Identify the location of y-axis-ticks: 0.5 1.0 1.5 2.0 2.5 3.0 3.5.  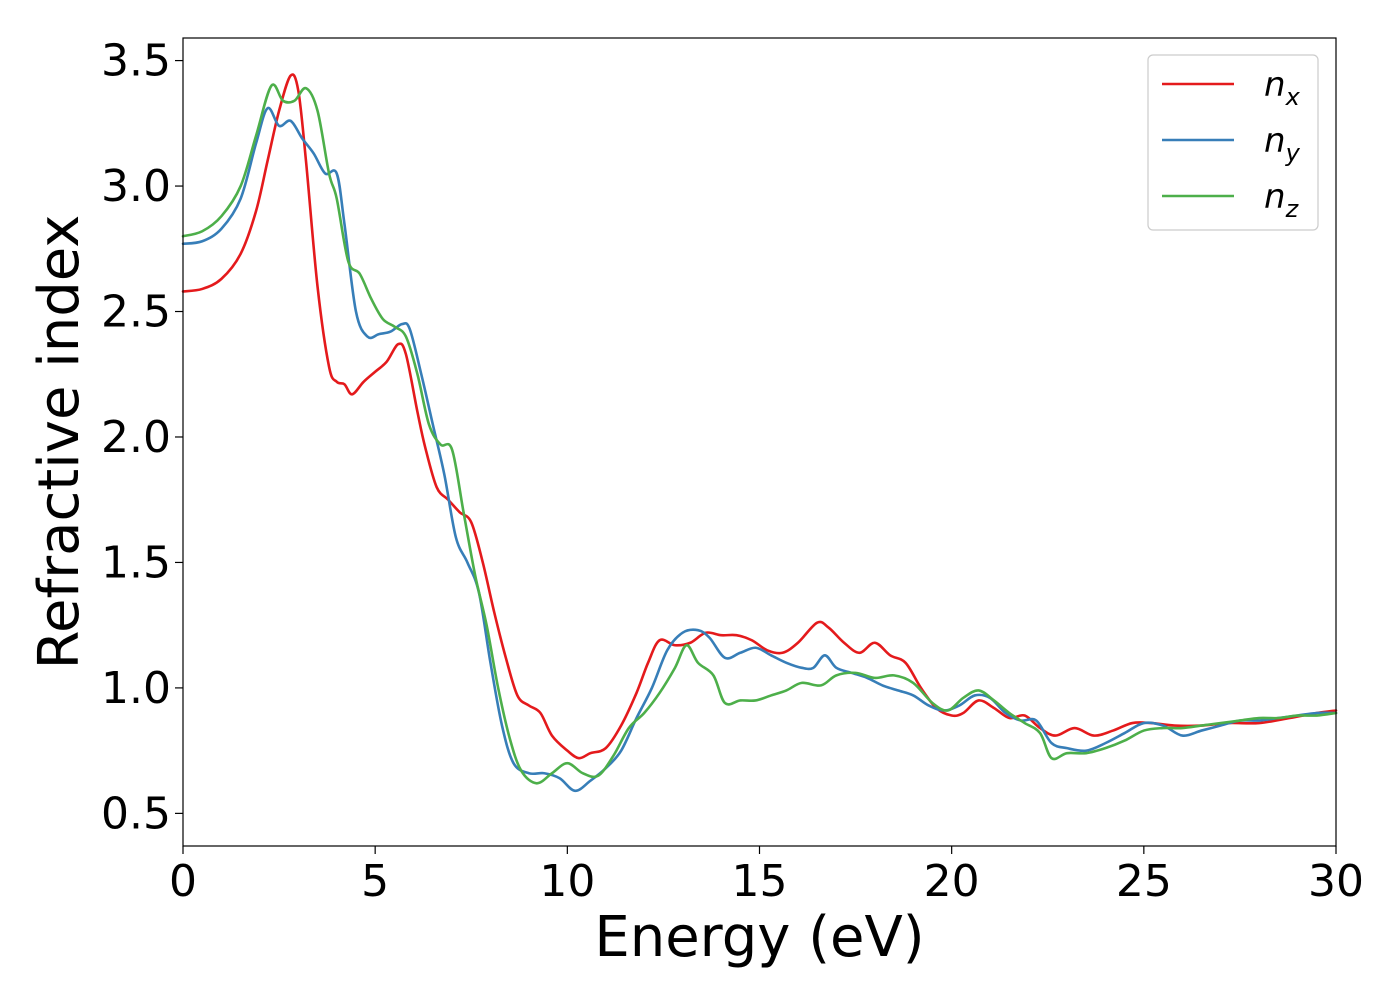
(142, 437).